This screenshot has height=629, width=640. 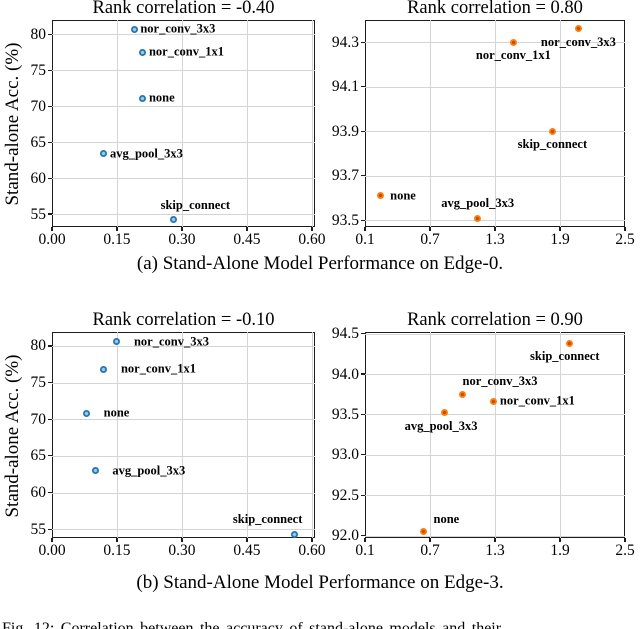 What do you see at coordinates (12, 436) in the screenshot?
I see `y-axis-label-bottom: Stand-alone Acc. (%)` at bounding box center [12, 436].